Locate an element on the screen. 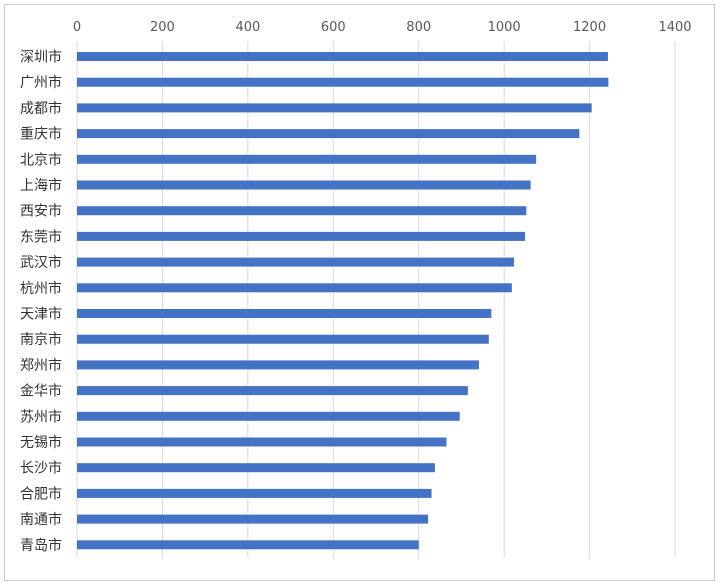  category-label: 广州市 is located at coordinates (41, 82).